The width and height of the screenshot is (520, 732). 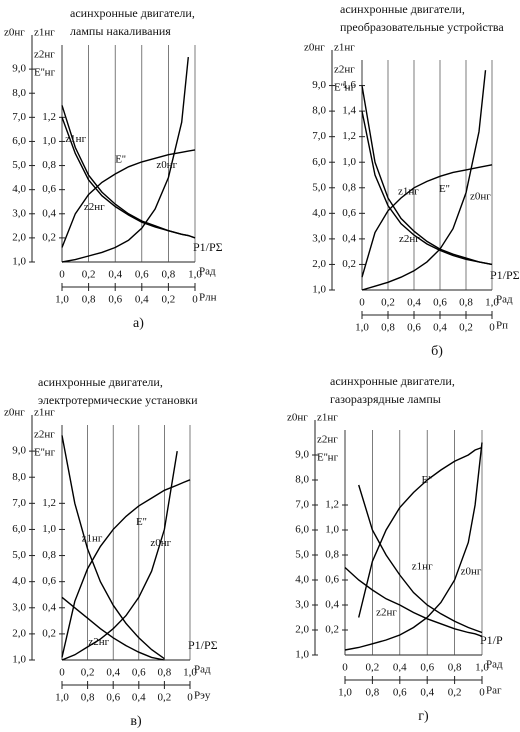 What do you see at coordinates (202, 696) in the screenshot?
I see `x2-axis-label: Pэу` at bounding box center [202, 696].